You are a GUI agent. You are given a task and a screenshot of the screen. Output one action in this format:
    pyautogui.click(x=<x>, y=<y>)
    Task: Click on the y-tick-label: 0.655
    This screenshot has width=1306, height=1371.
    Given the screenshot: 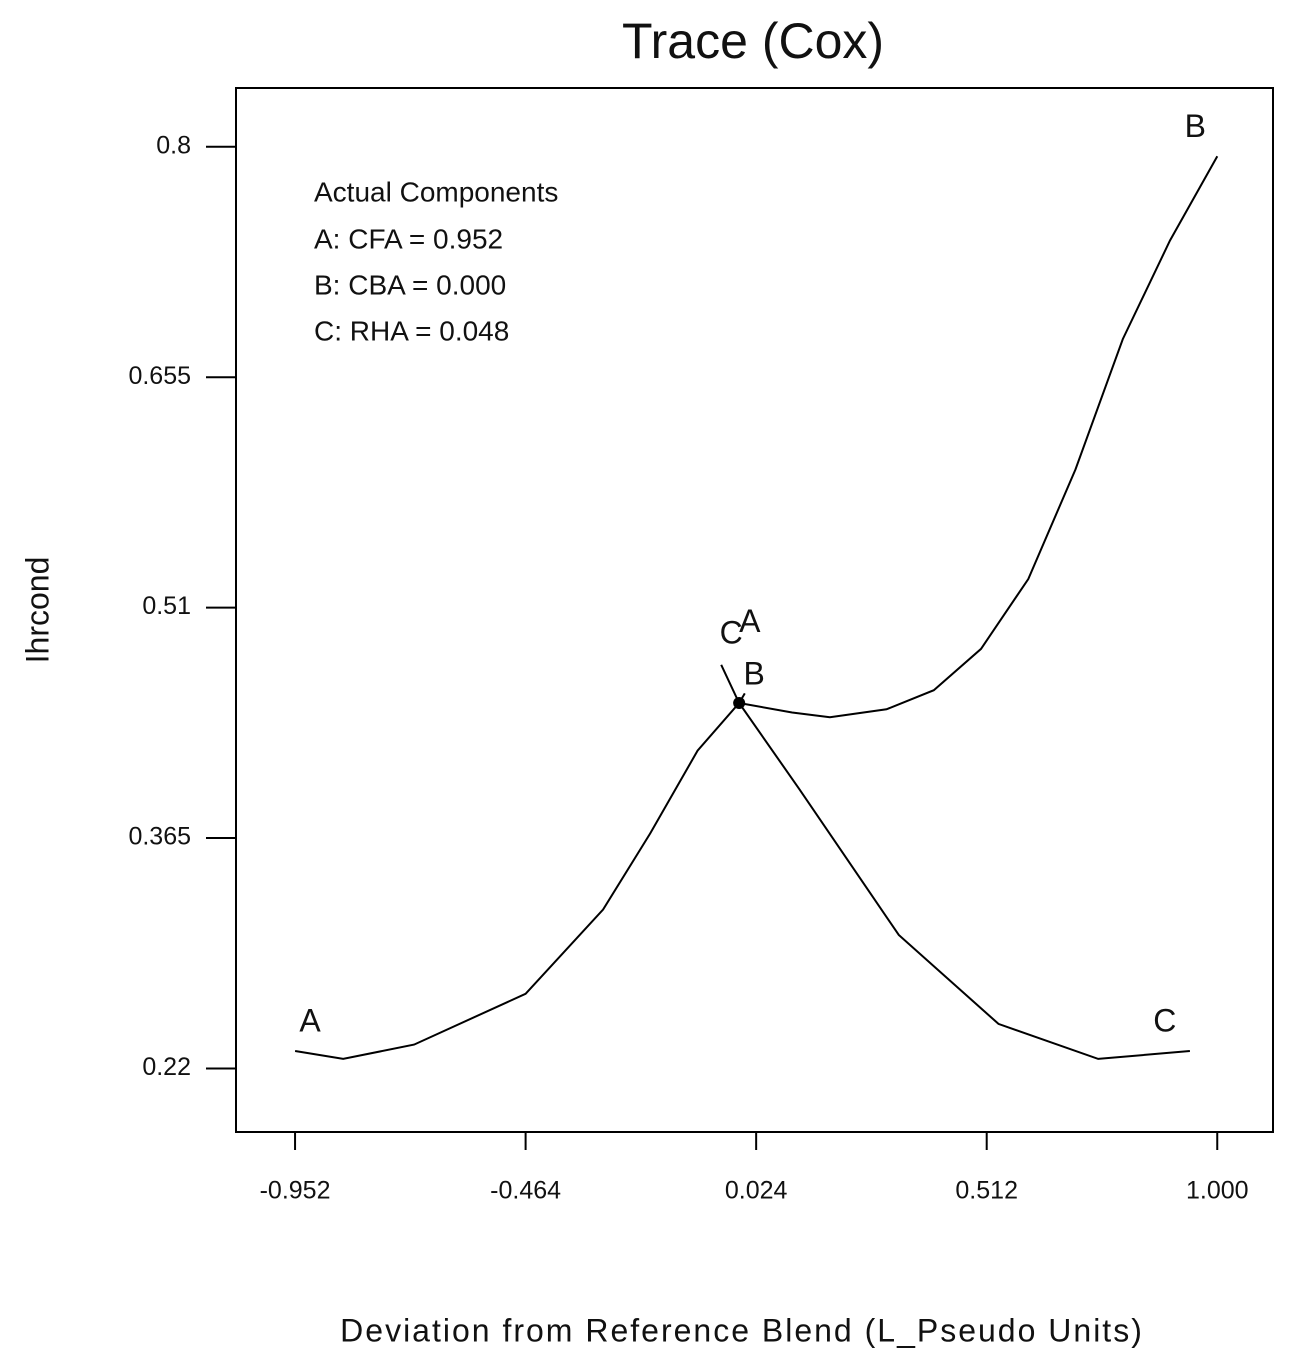 What is the action you would take?
    pyautogui.click(x=159, y=376)
    